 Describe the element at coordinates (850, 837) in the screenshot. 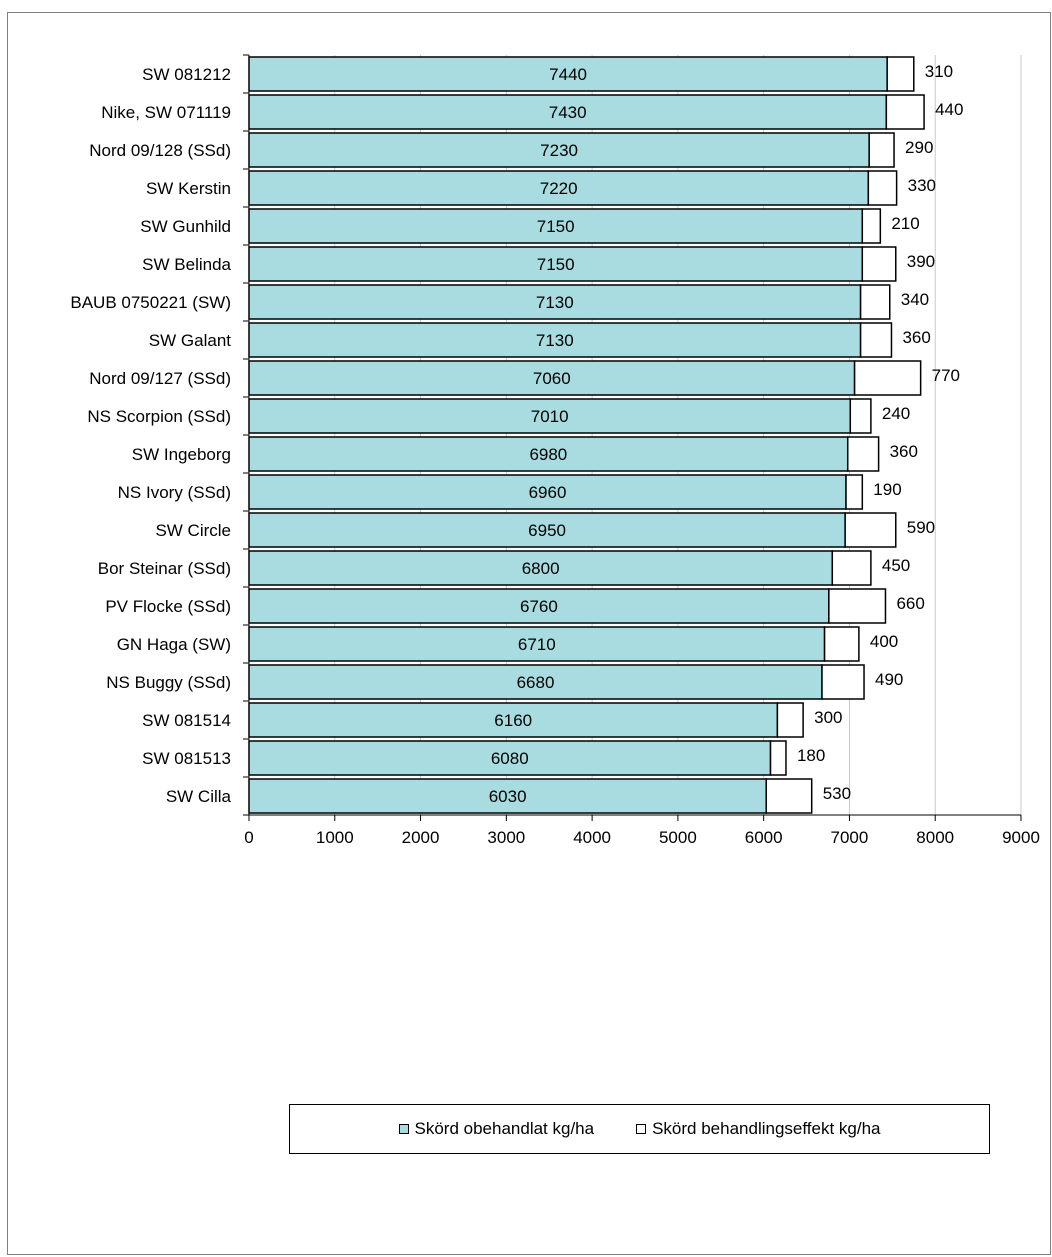

I see `x-tick-label: 7000` at that location.